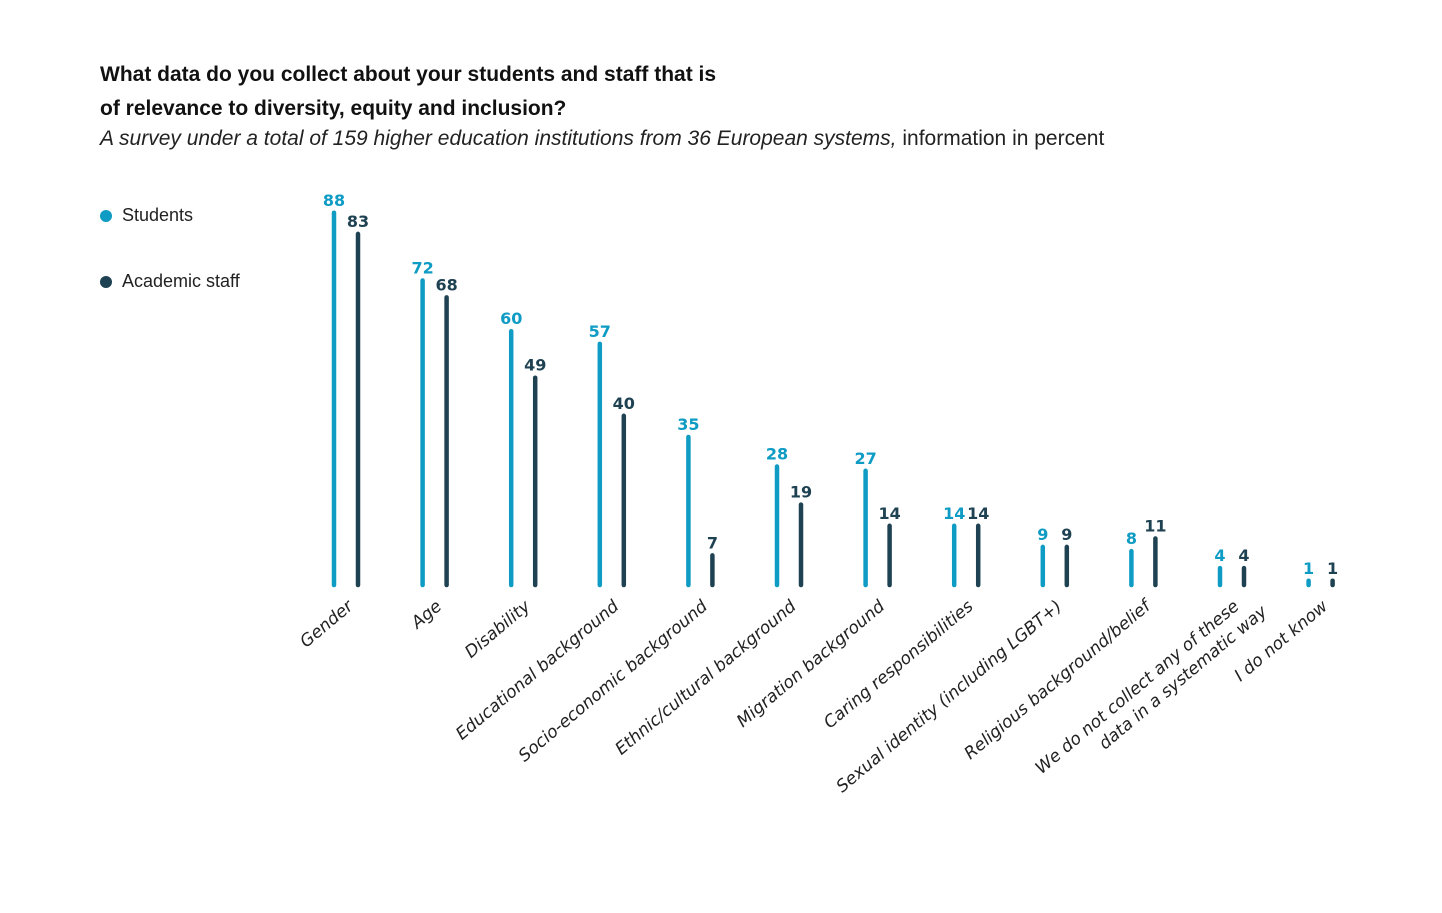  Describe the element at coordinates (1281, 640) in the screenshot. I see `category-label: I do not know` at that location.